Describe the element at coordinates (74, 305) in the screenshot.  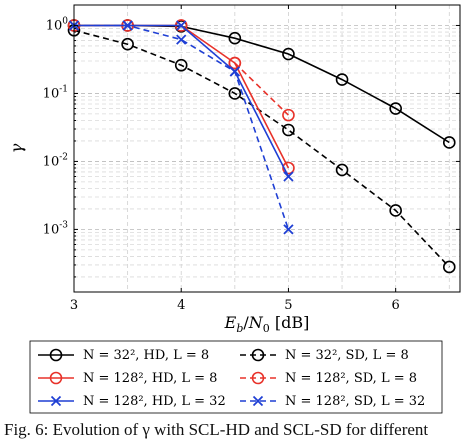
I see `x-tick-label: 3` at that location.